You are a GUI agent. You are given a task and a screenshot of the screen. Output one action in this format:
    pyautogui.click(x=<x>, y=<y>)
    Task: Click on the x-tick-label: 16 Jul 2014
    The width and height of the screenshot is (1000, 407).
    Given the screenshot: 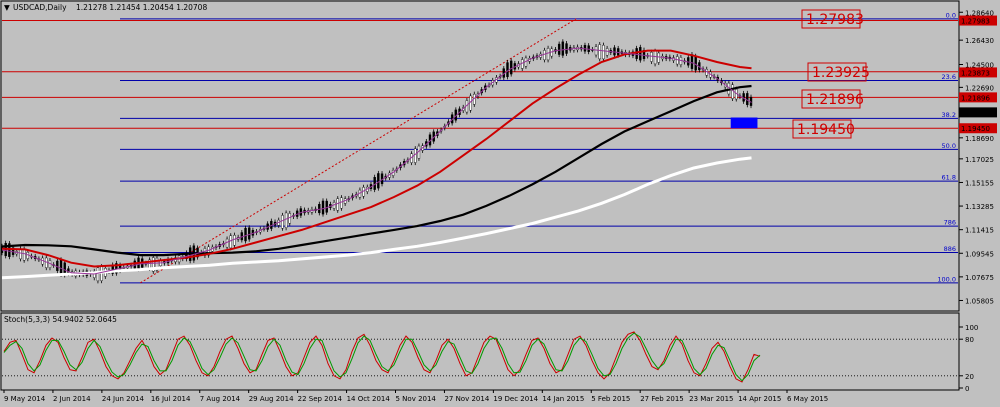 What is the action you would take?
    pyautogui.click(x=171, y=399)
    